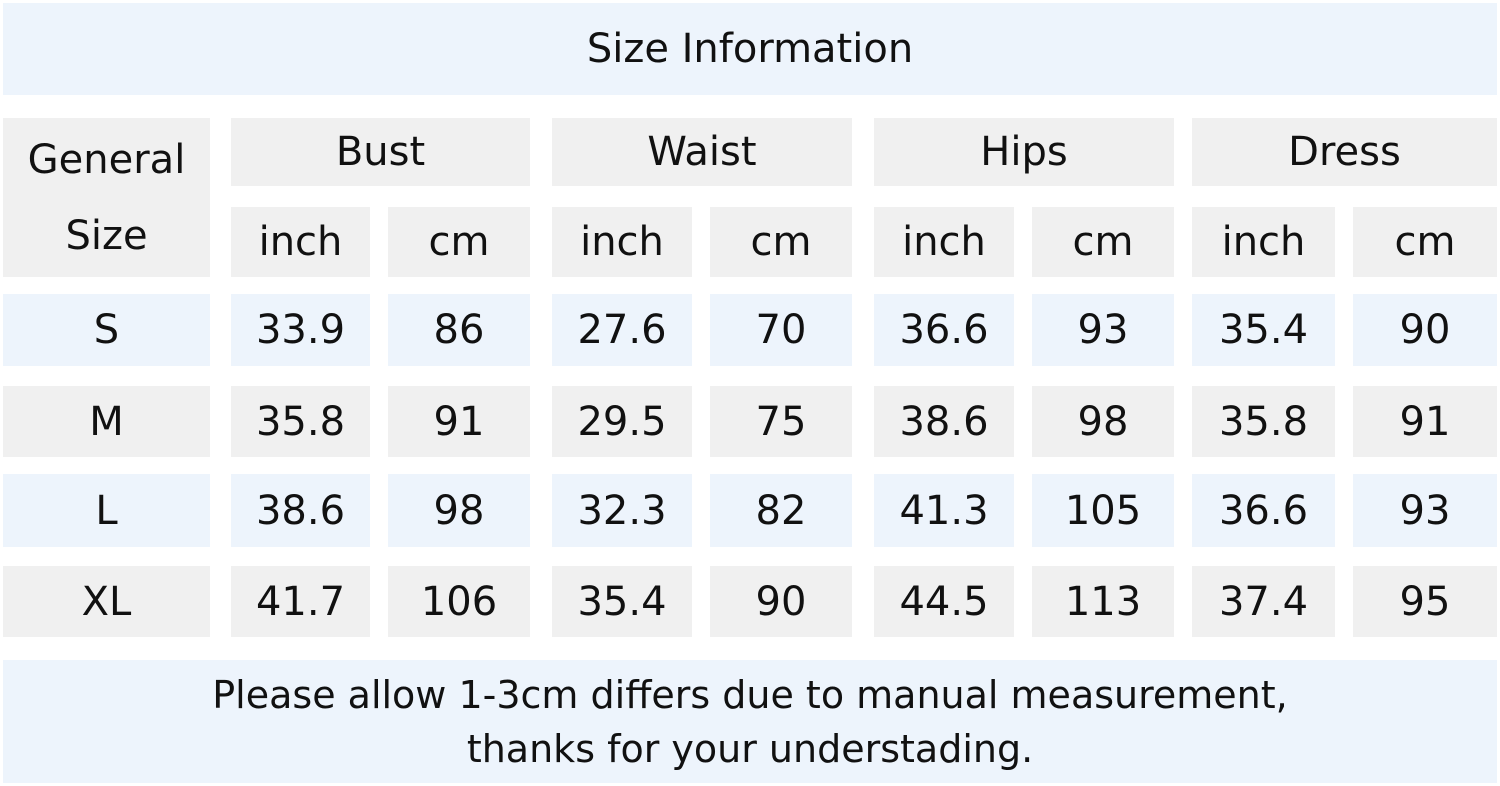 The image size is (1500, 786). I want to click on value-cell: 44.5, so click(944, 601).